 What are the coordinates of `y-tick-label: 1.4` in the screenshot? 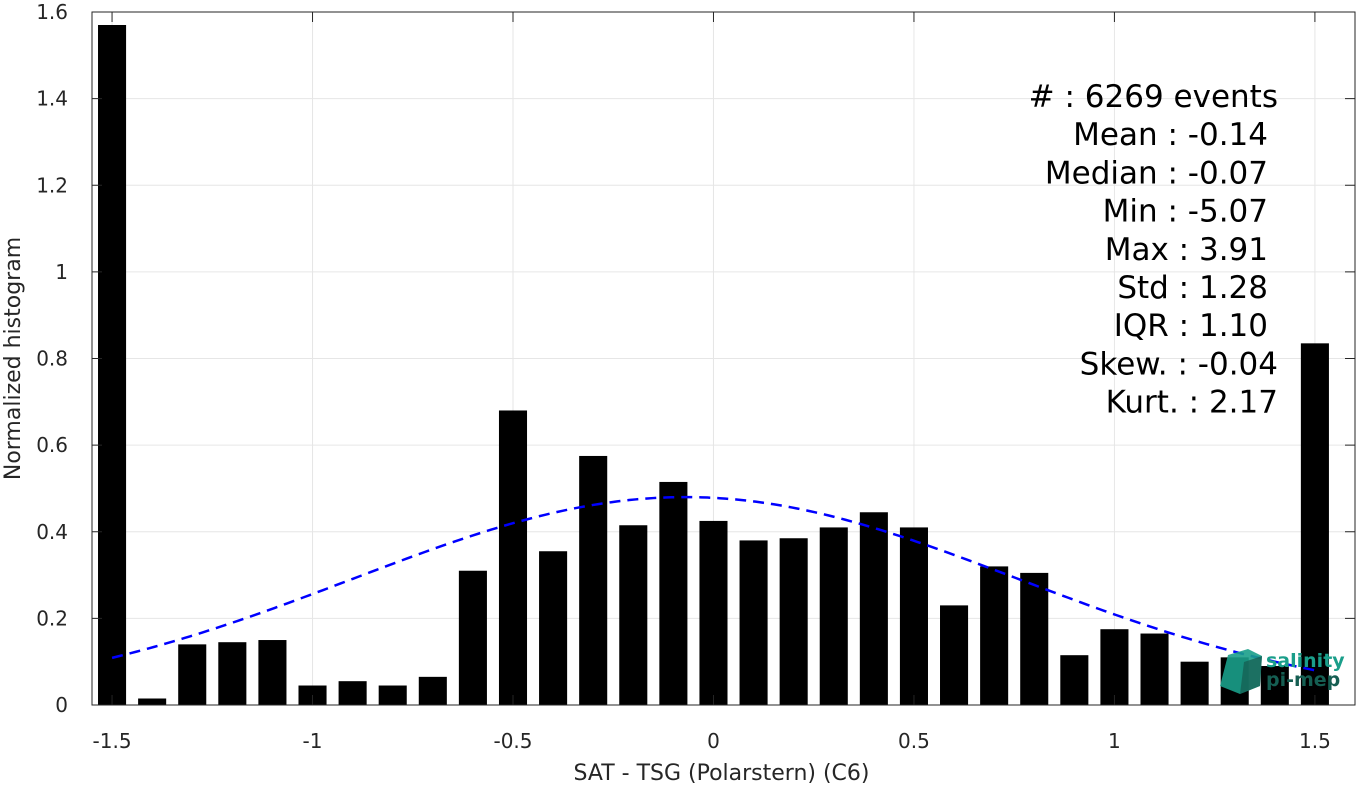 It's located at (52, 99).